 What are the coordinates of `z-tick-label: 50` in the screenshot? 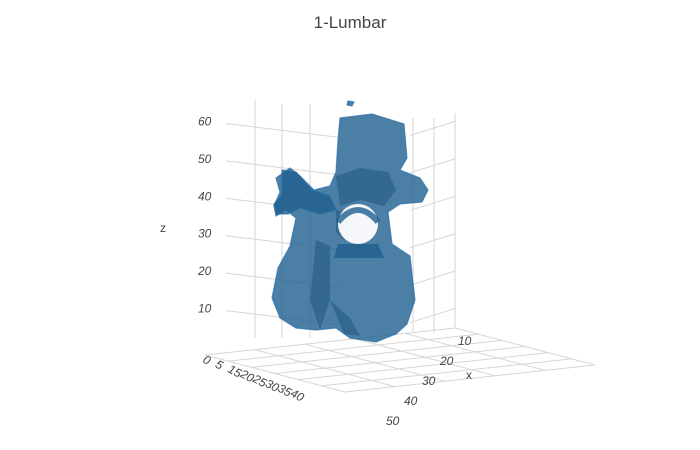 It's located at (205, 159).